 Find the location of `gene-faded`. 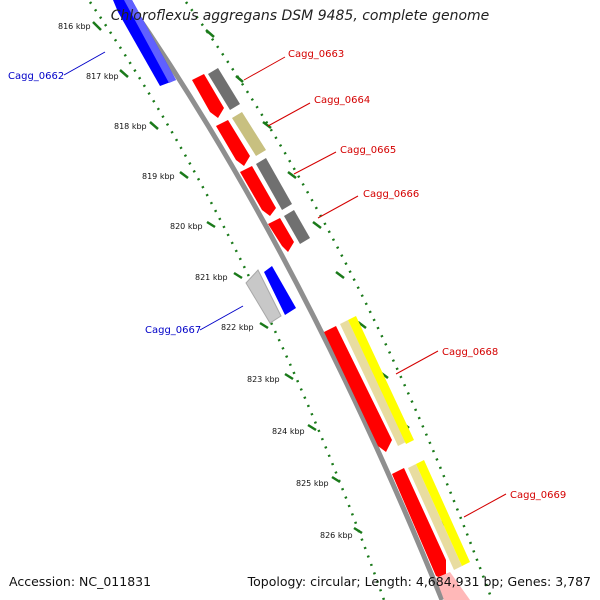

gene-faded is located at coordinates (453, 586).